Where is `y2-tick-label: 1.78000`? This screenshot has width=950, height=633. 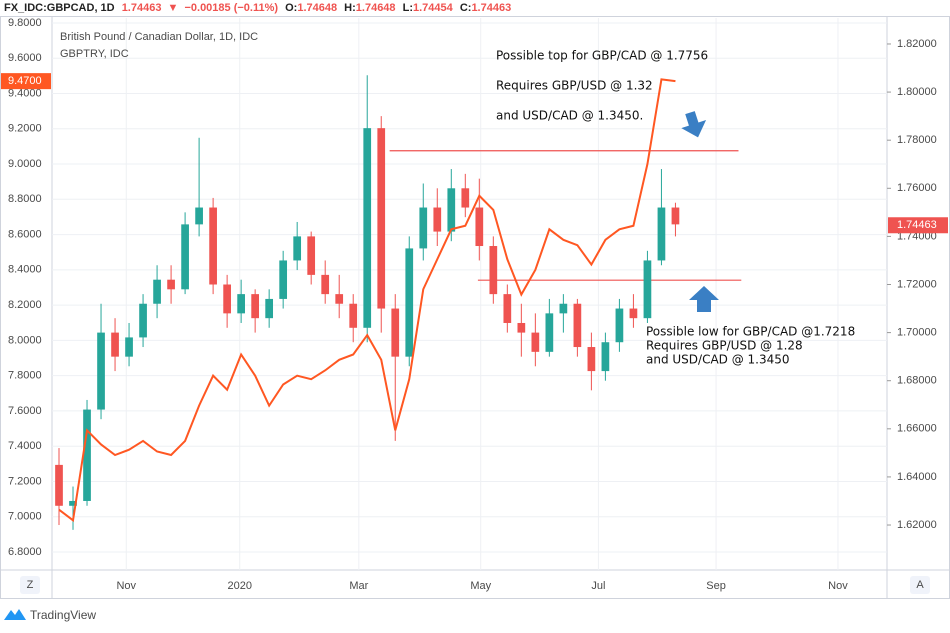 y2-tick-label: 1.78000 is located at coordinates (917, 140).